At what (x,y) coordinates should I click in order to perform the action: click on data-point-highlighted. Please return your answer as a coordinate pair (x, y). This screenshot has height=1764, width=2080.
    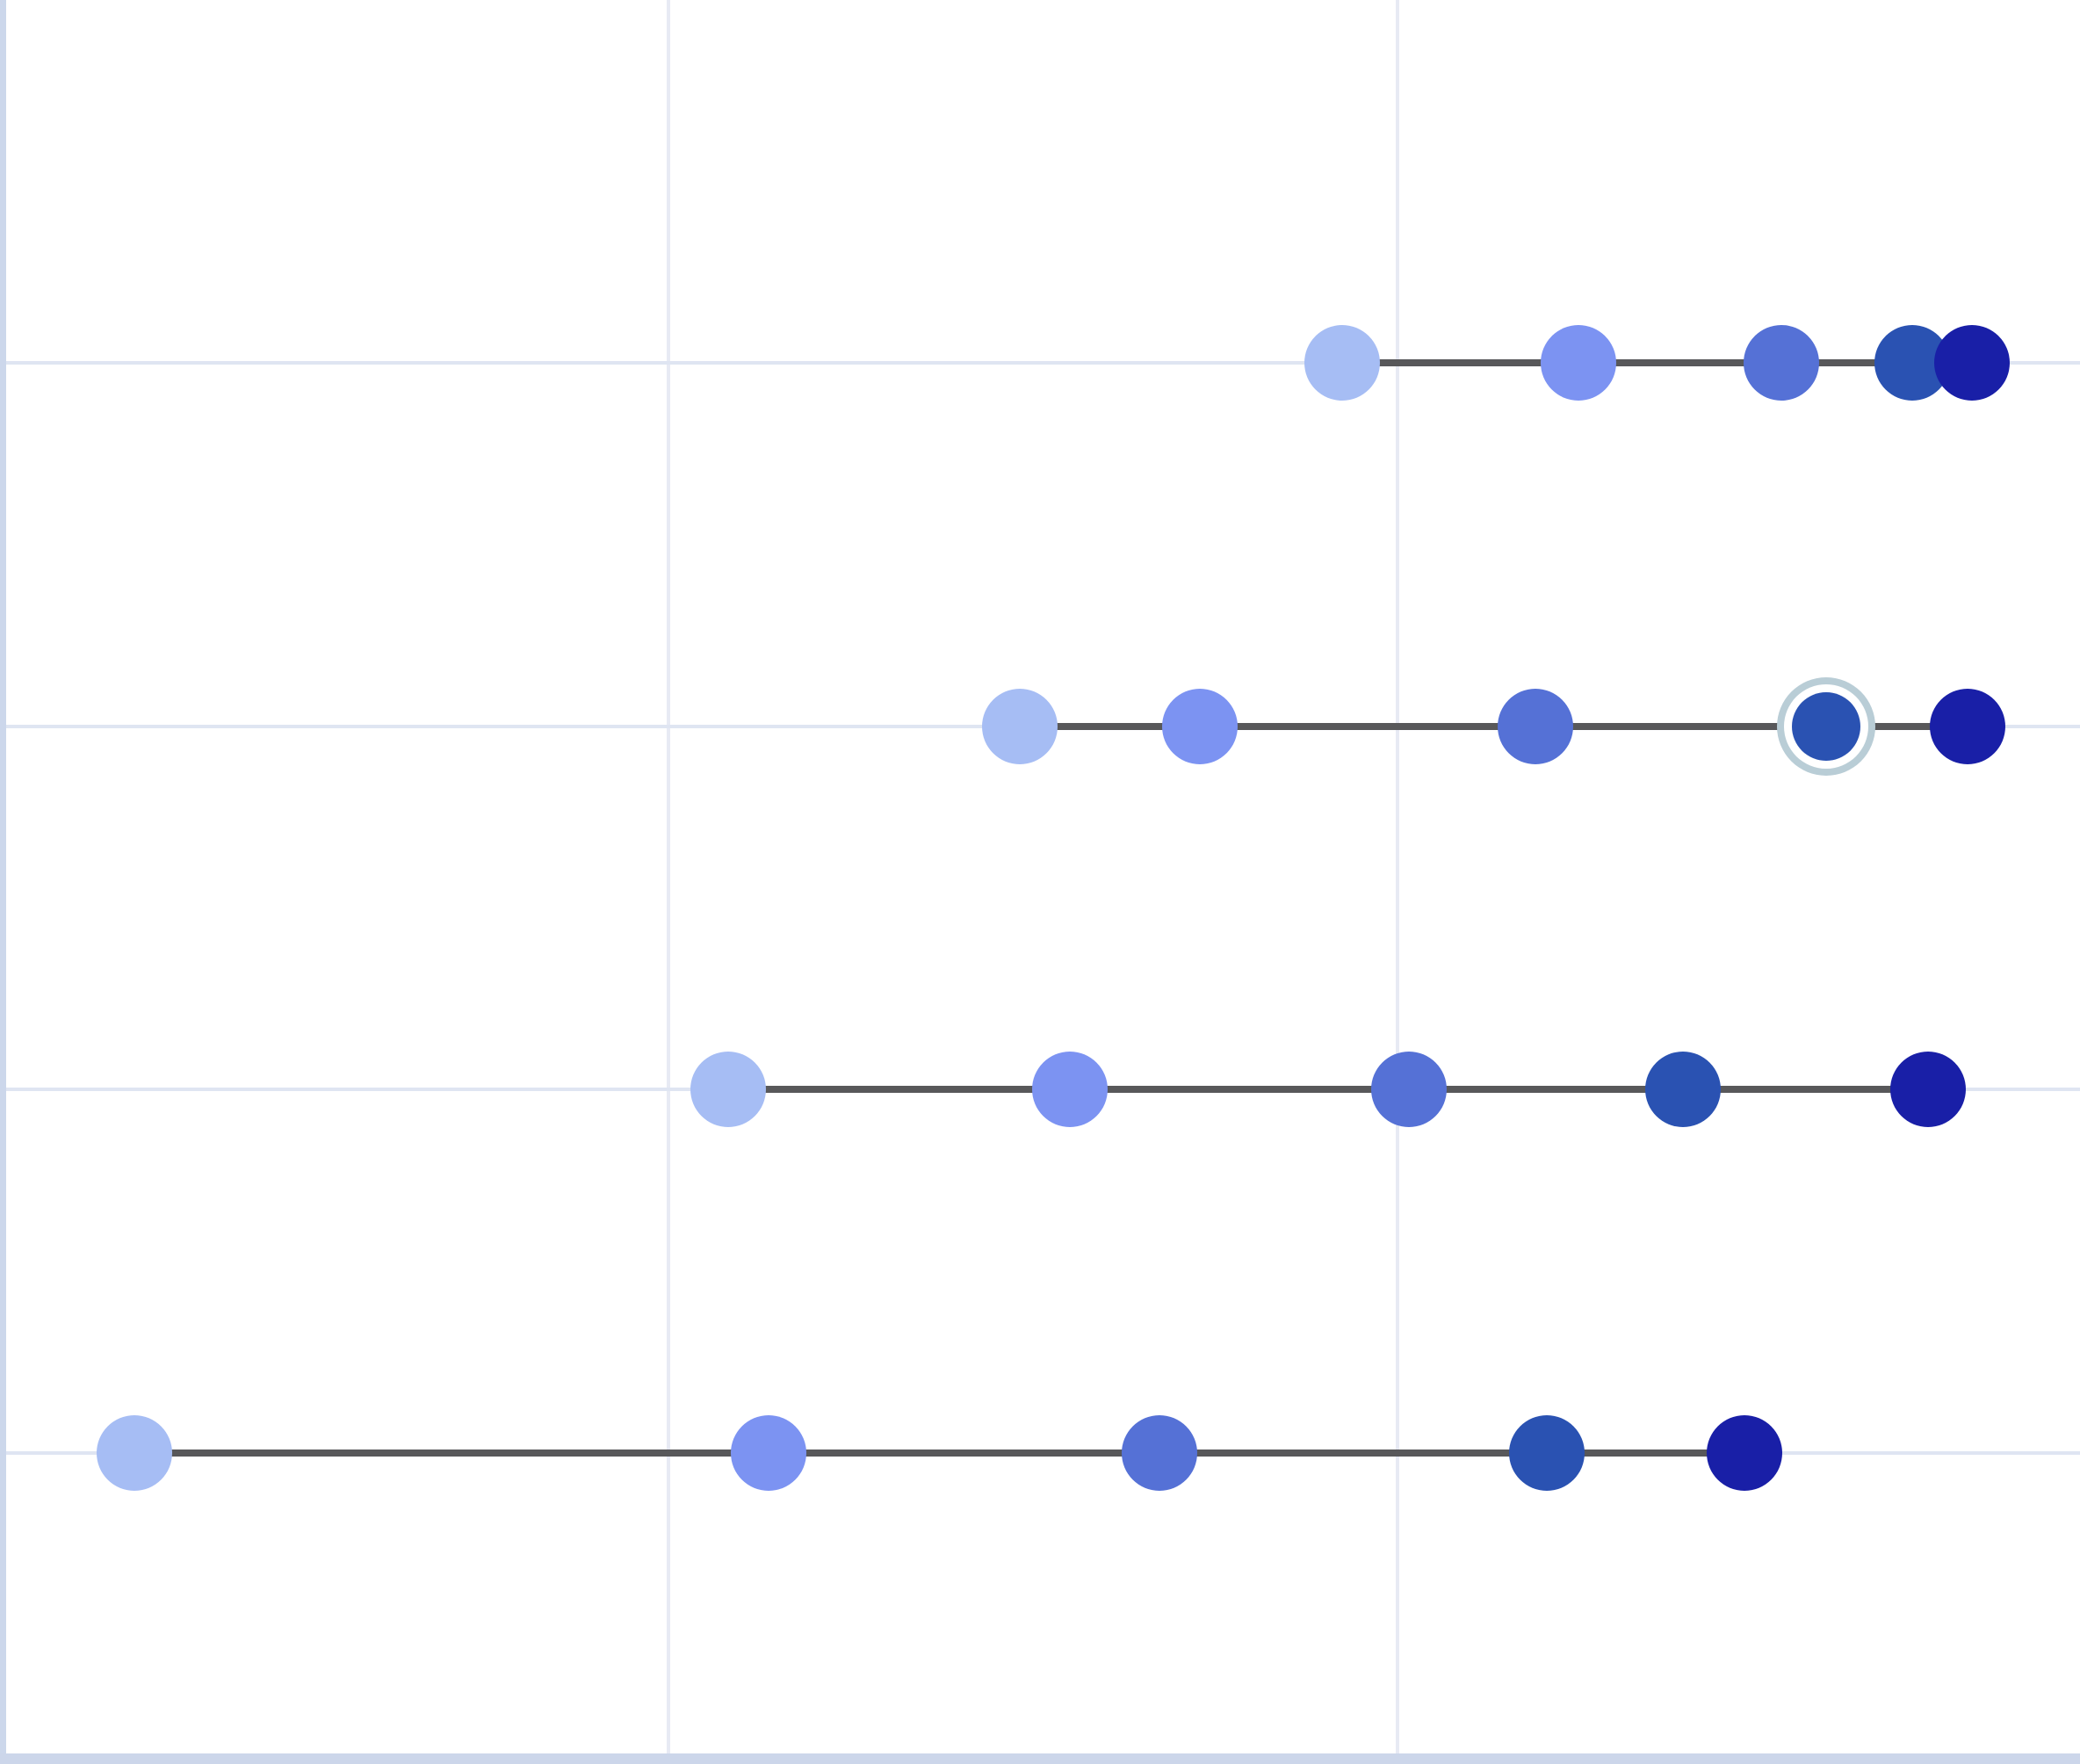
    Looking at the image, I should click on (1826, 726).